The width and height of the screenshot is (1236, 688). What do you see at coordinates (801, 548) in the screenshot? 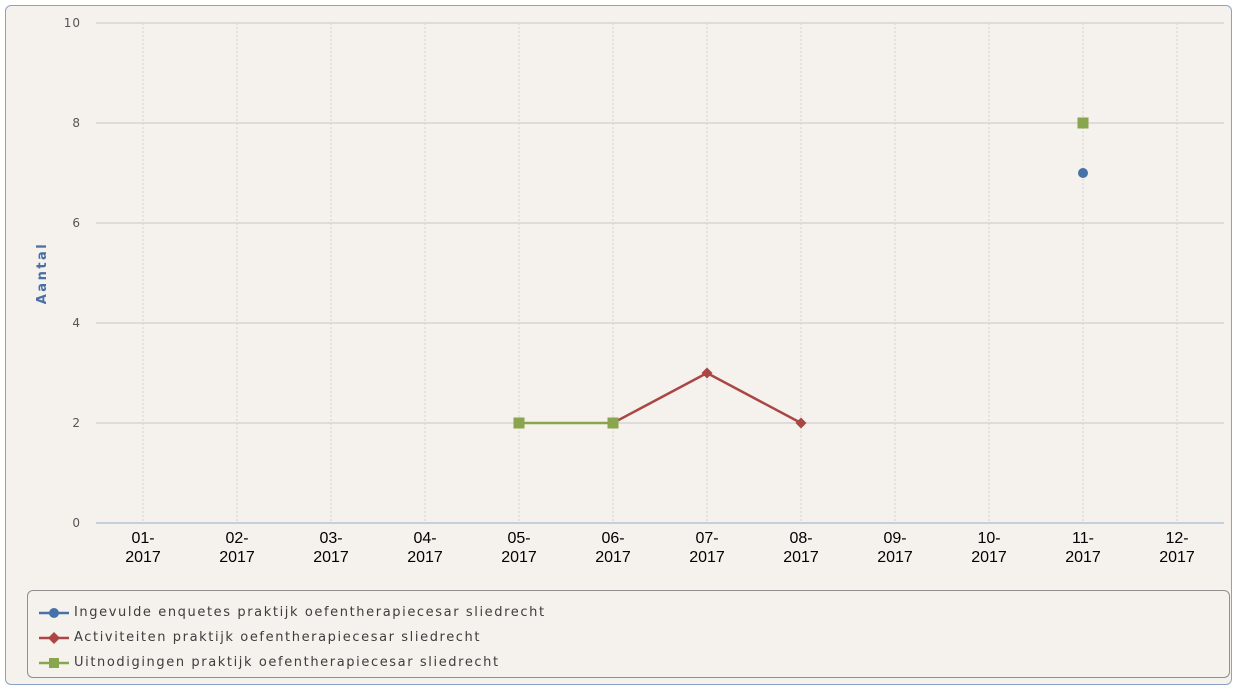
I see `x-tick-label: 08-2017` at bounding box center [801, 548].